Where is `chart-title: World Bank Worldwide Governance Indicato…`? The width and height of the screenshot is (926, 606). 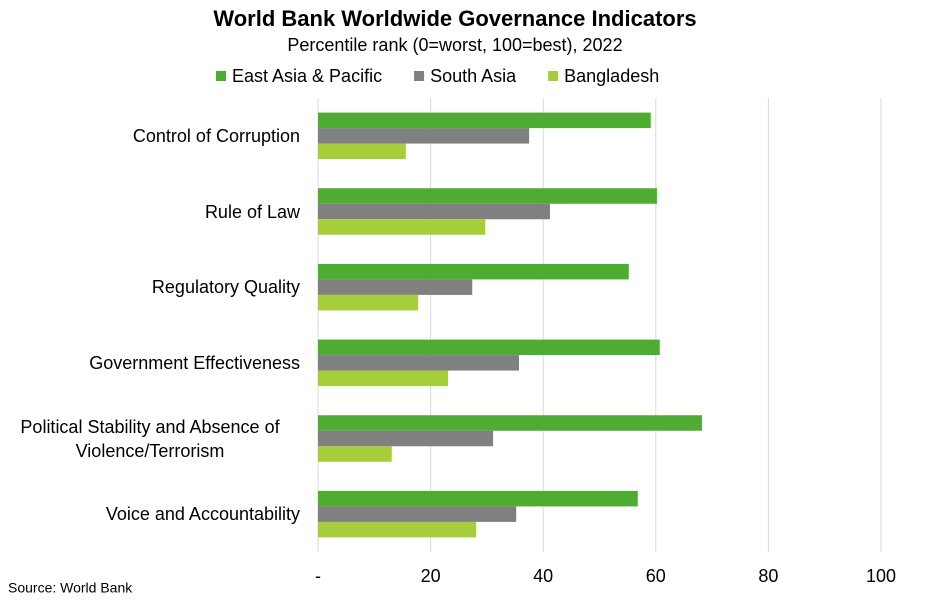
chart-title: World Bank Worldwide Governance Indicato… is located at coordinates (454, 18).